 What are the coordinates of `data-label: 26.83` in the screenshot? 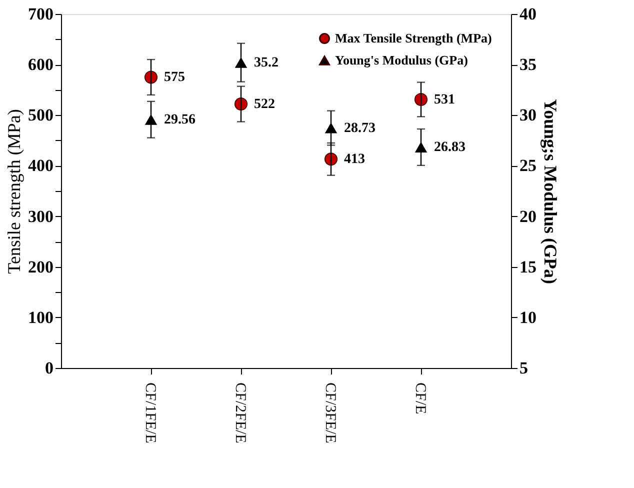 It's located at (450, 148).